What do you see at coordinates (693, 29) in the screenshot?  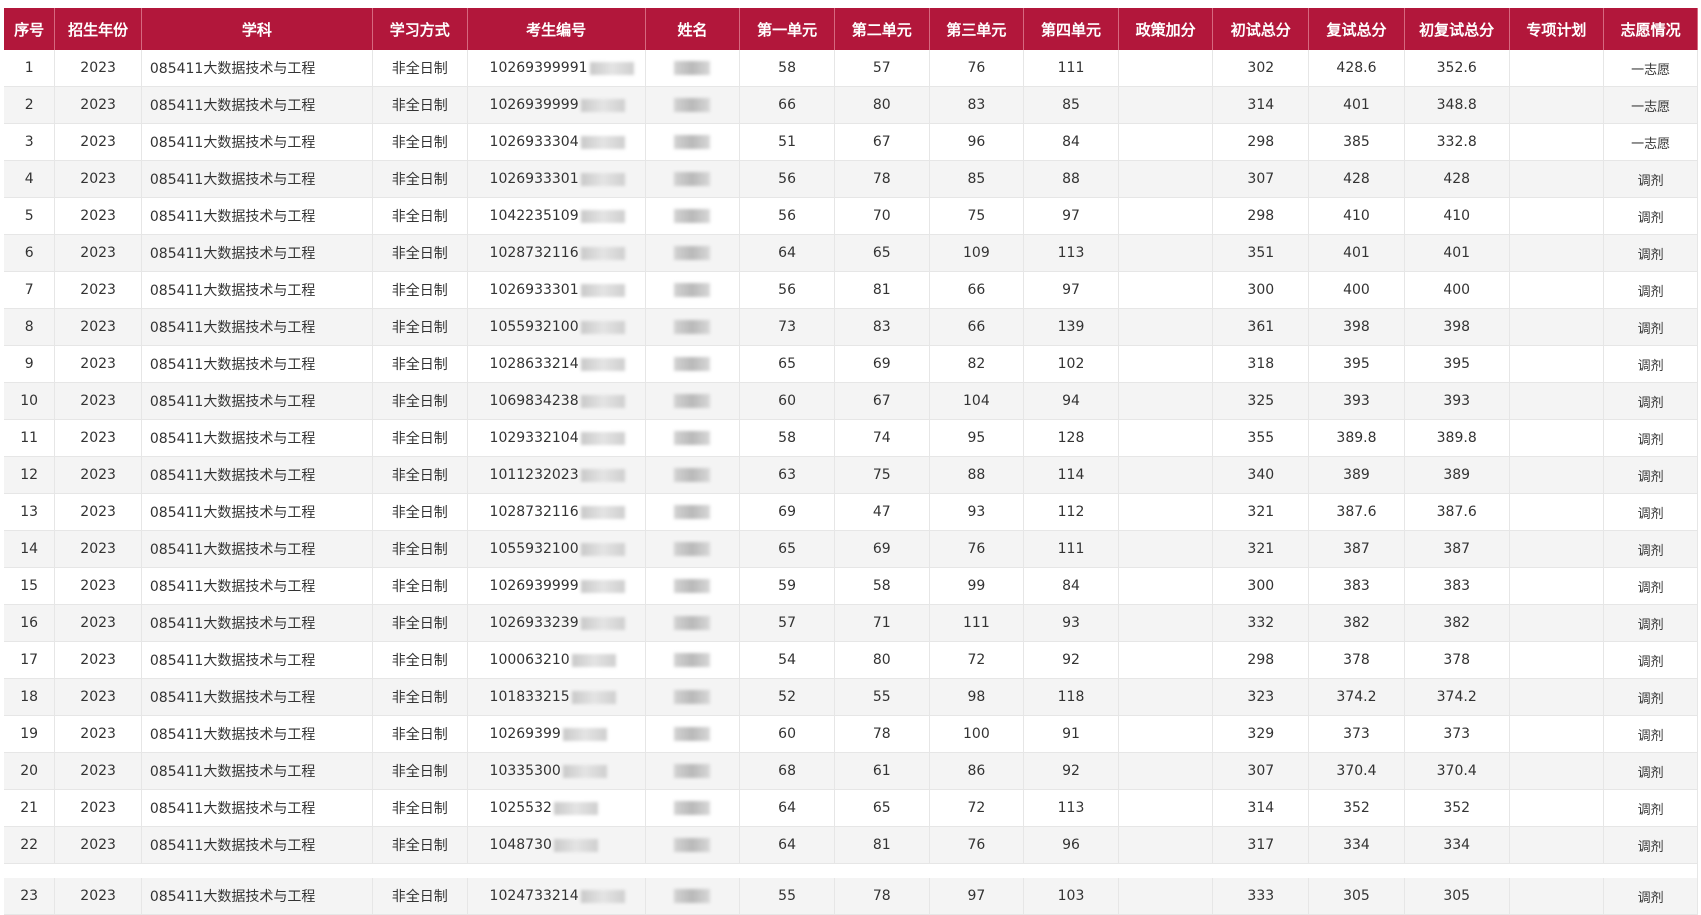 I see `col-header-name: 姓名` at bounding box center [693, 29].